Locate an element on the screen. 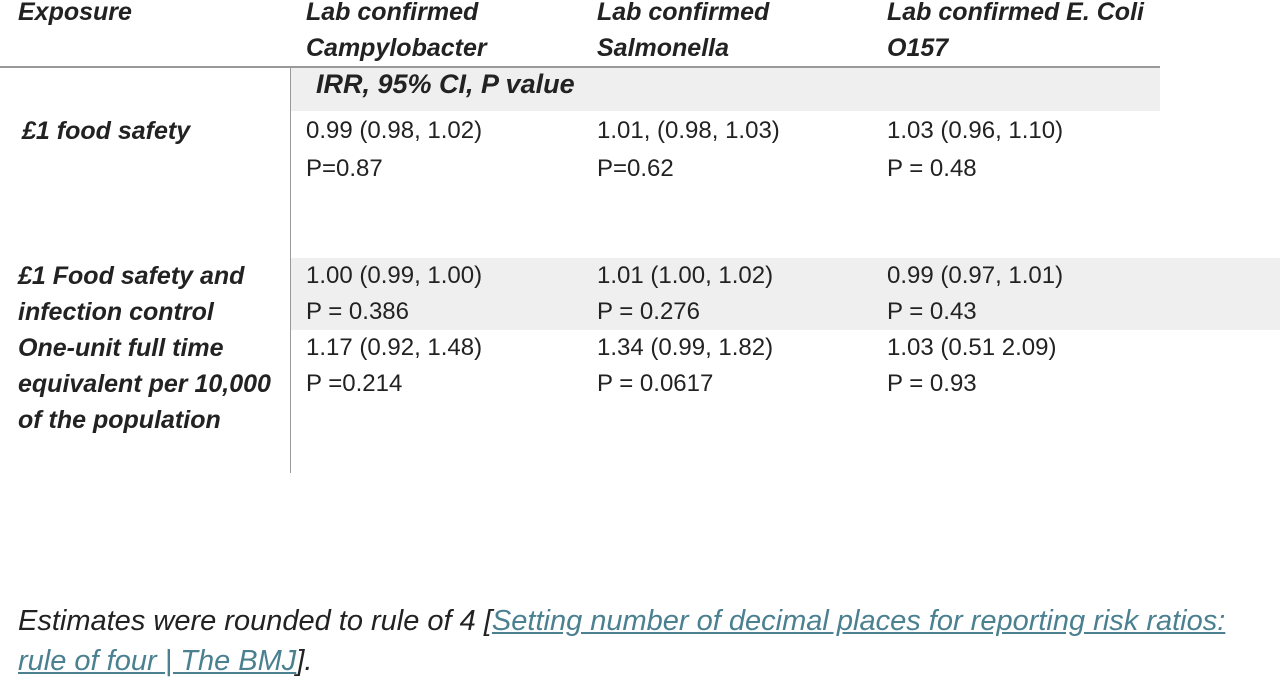  cell-text: 1.17 (0.92, 1.48) is located at coordinates (394, 347).